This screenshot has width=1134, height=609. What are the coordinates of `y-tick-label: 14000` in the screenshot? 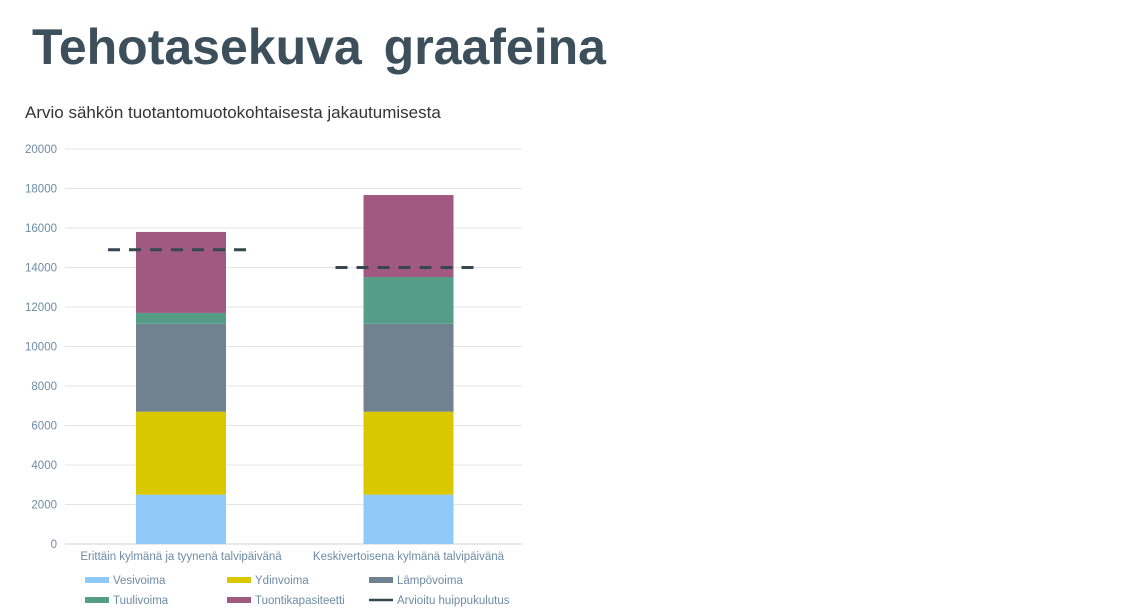 It's located at (41, 269).